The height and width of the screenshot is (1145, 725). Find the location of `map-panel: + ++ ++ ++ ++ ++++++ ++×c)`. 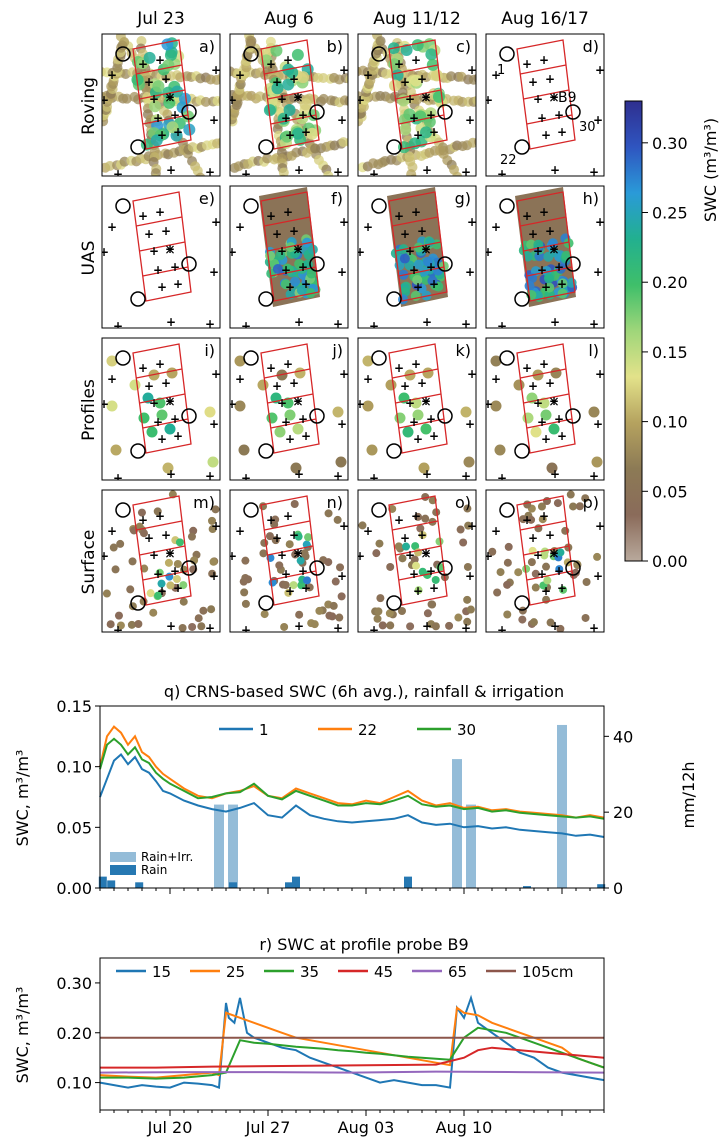

map-panel: + ++ ++ ++ ++ ++++++ ++×c) is located at coordinates (417, 105).